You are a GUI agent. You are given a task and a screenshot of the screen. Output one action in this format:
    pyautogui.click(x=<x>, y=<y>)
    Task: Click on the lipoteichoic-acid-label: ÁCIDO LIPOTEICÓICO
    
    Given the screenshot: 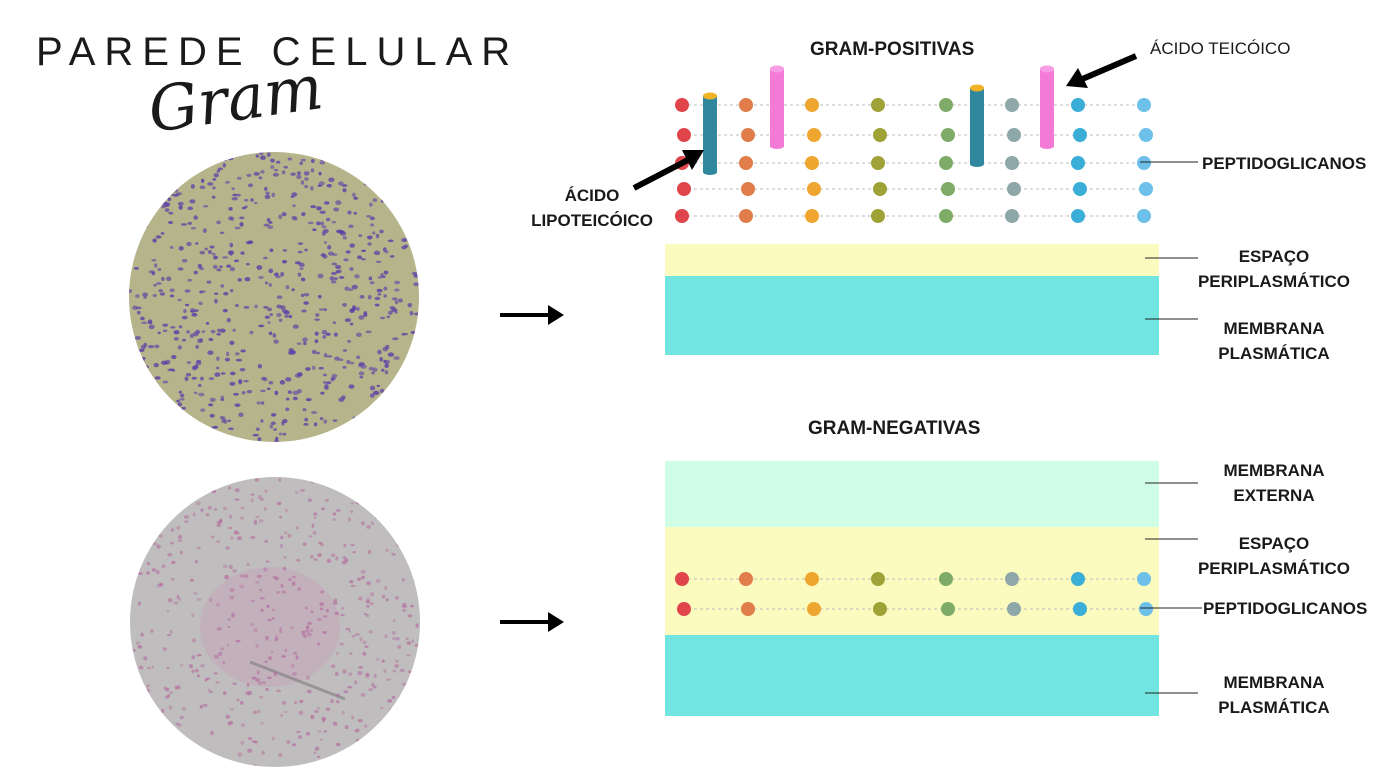 What is the action you would take?
    pyautogui.click(x=592, y=208)
    